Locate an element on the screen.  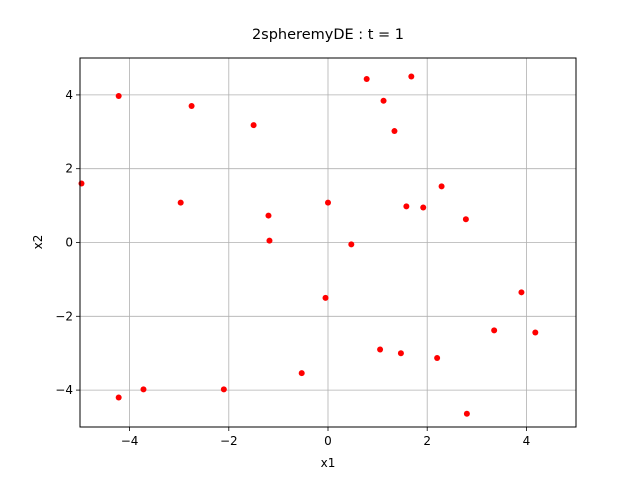
x-tick-label: −4 is located at coordinates (130, 441).